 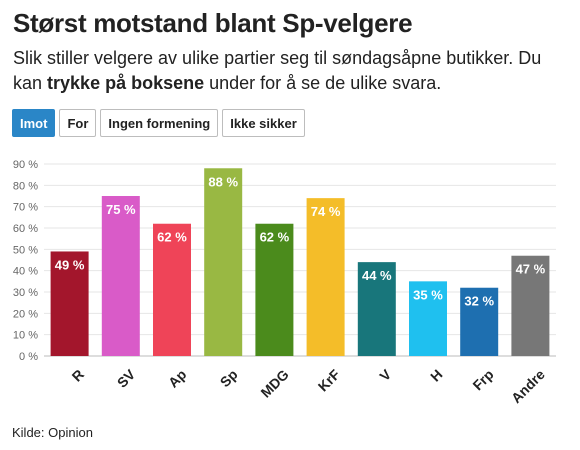 I want to click on bar-andre, so click(x=530, y=305).